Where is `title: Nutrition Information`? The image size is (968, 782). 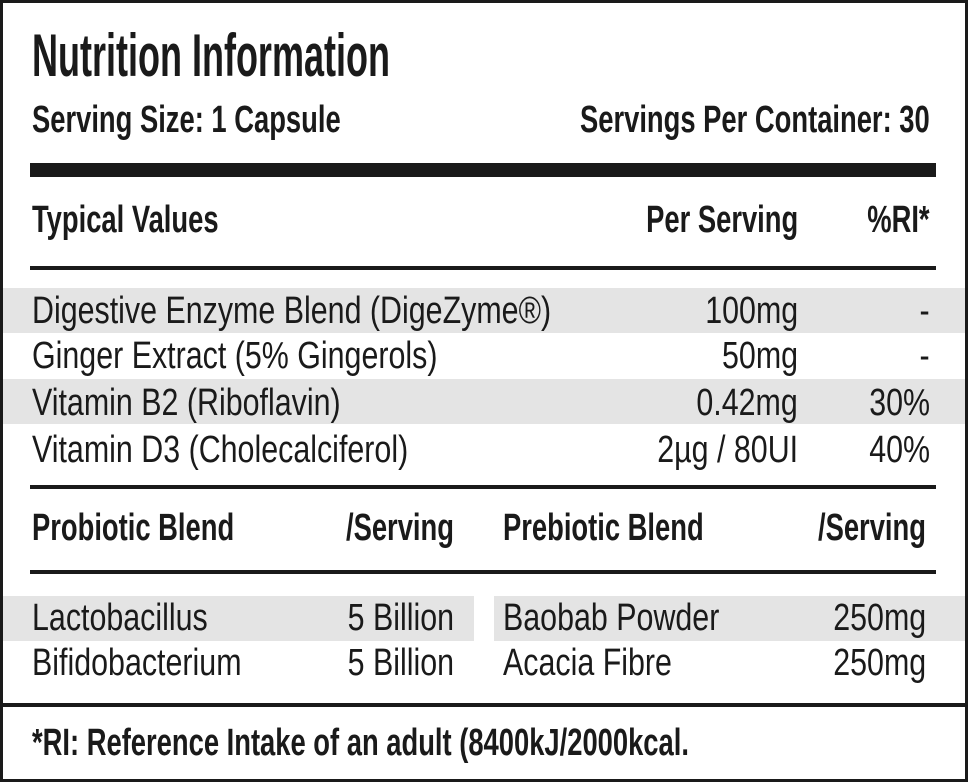
title: Nutrition Information is located at coordinates (211, 55).